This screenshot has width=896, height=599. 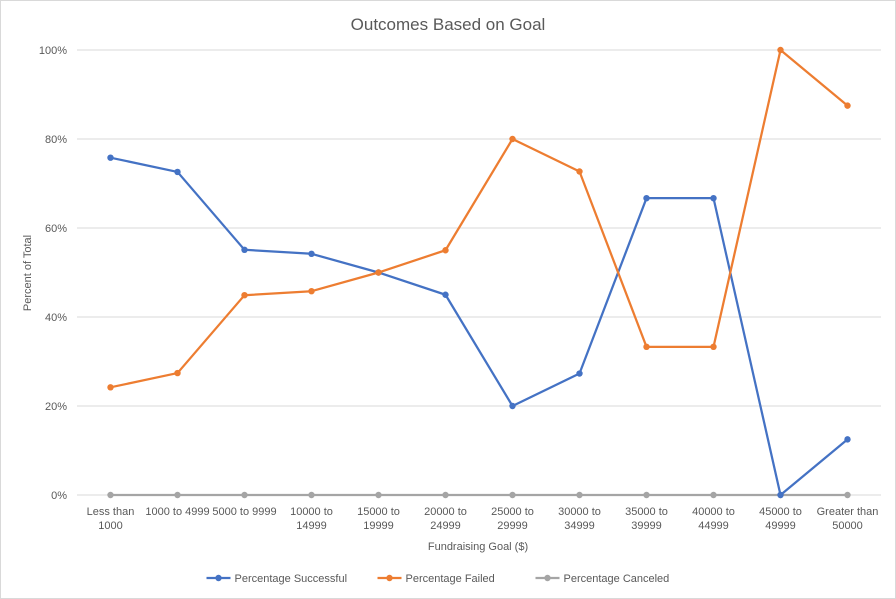 I want to click on y-axis-ticks: 0% 20% 40% 60% 80% 100%, so click(x=53, y=273).